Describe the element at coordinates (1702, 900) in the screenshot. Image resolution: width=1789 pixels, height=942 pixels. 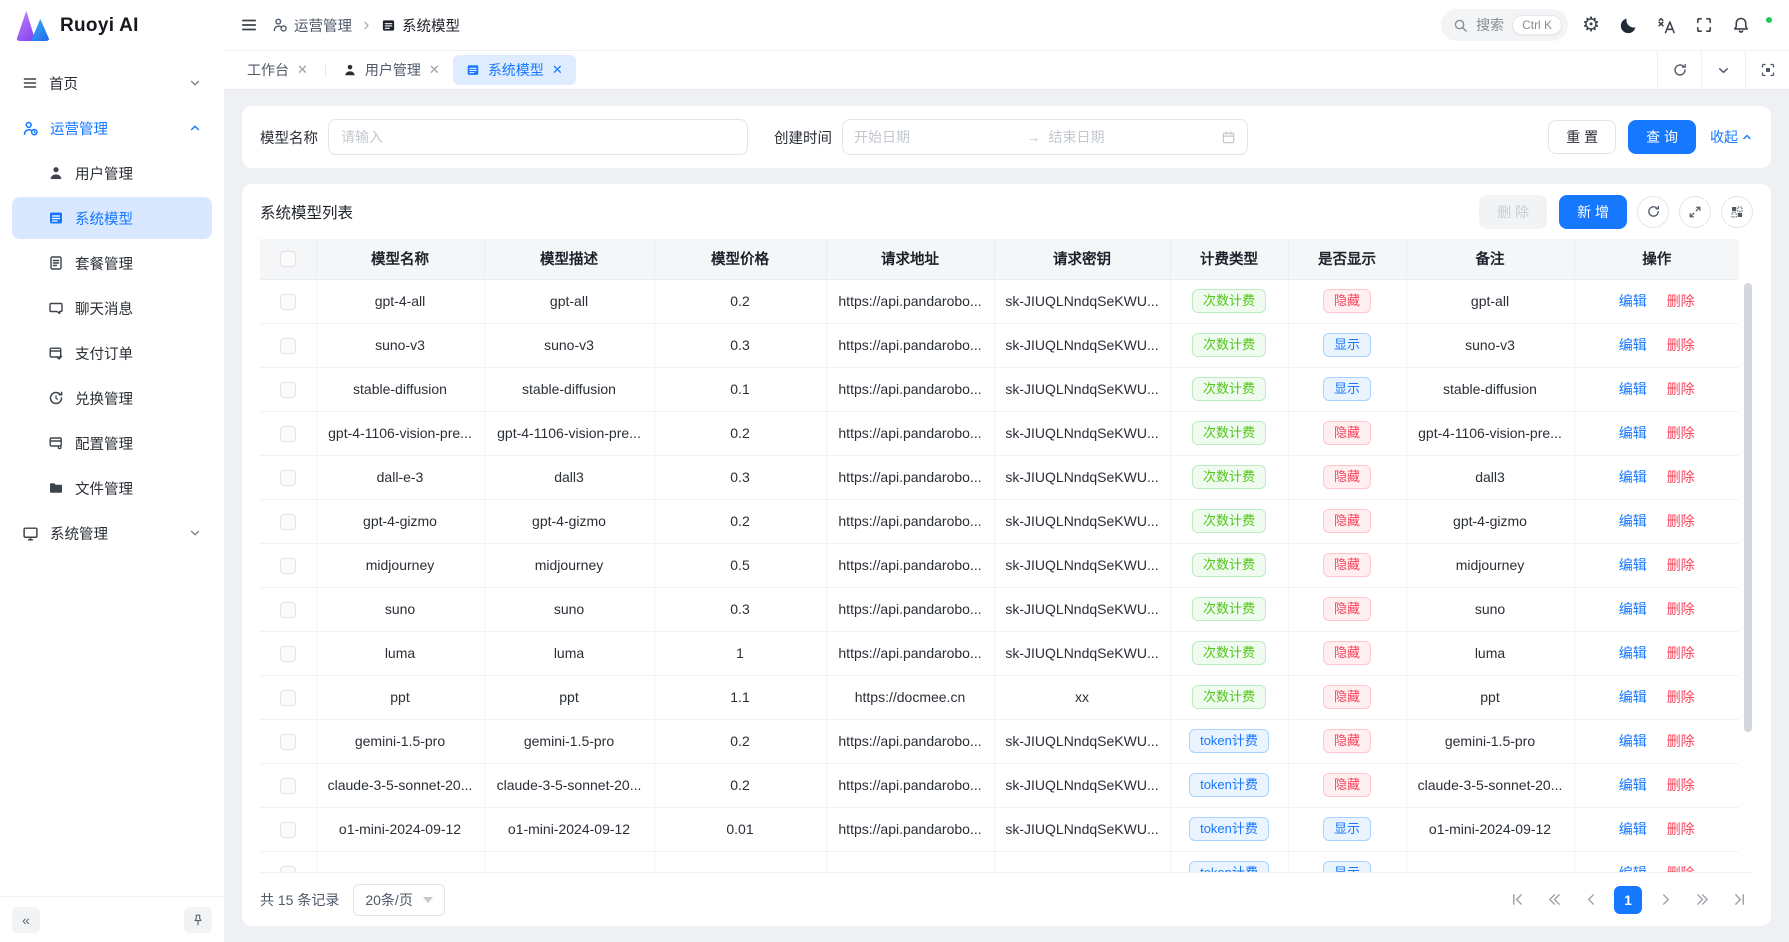
I see `next-fast-button` at that location.